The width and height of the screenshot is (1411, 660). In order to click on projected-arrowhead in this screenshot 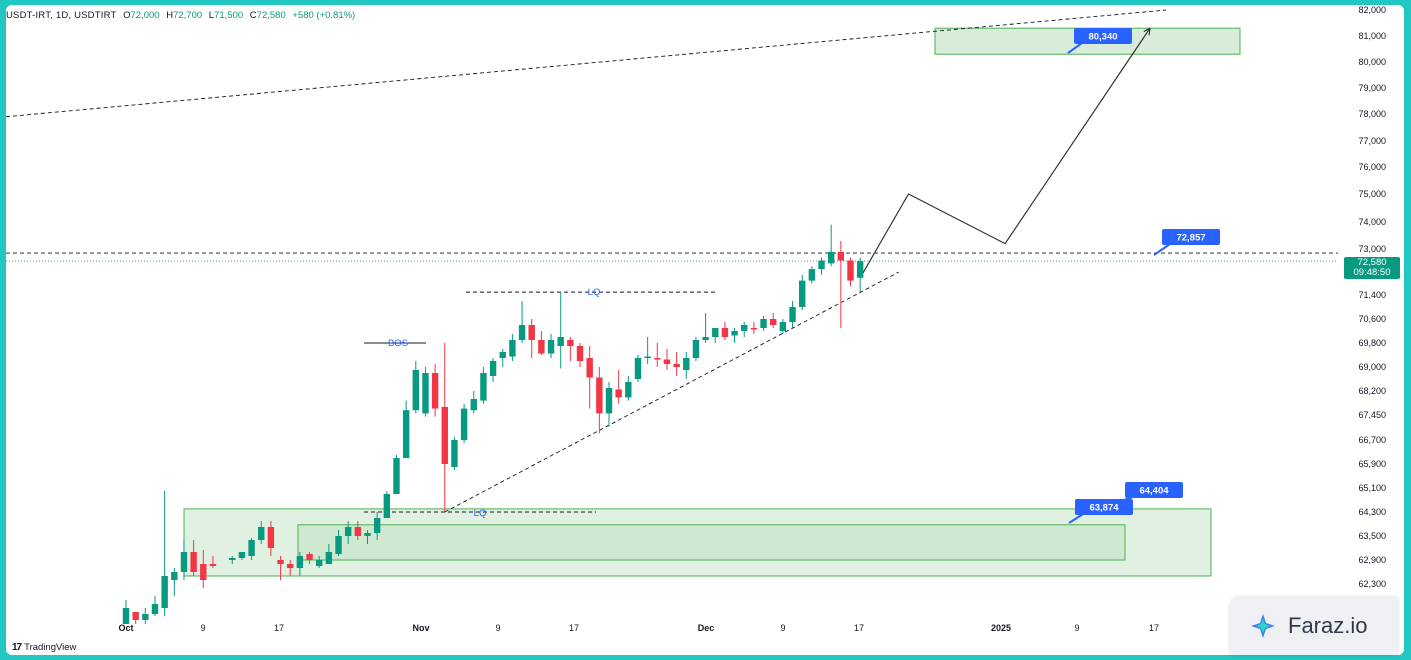, I will do `click(1147, 31)`.